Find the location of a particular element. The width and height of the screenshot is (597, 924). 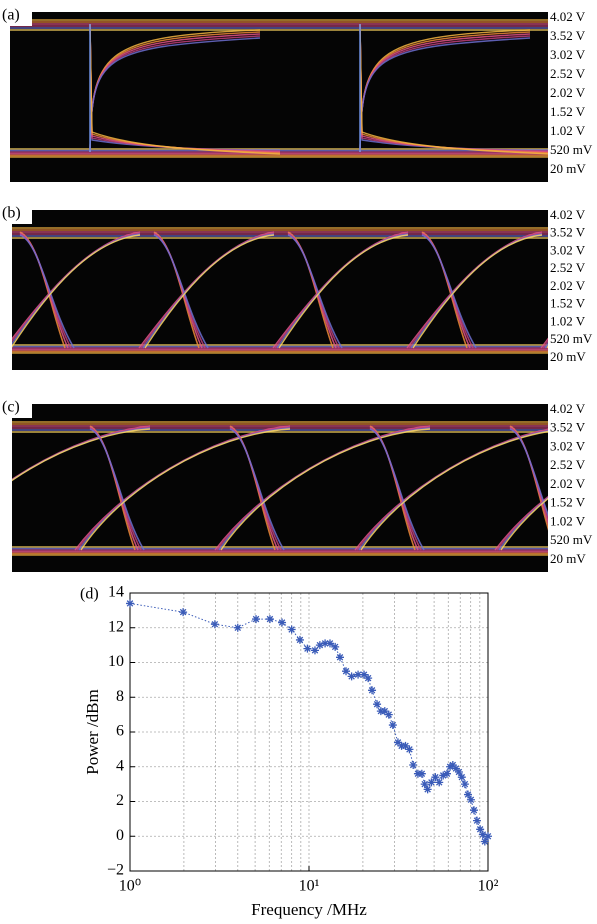

y-tick-label: 0 is located at coordinates (120, 835).